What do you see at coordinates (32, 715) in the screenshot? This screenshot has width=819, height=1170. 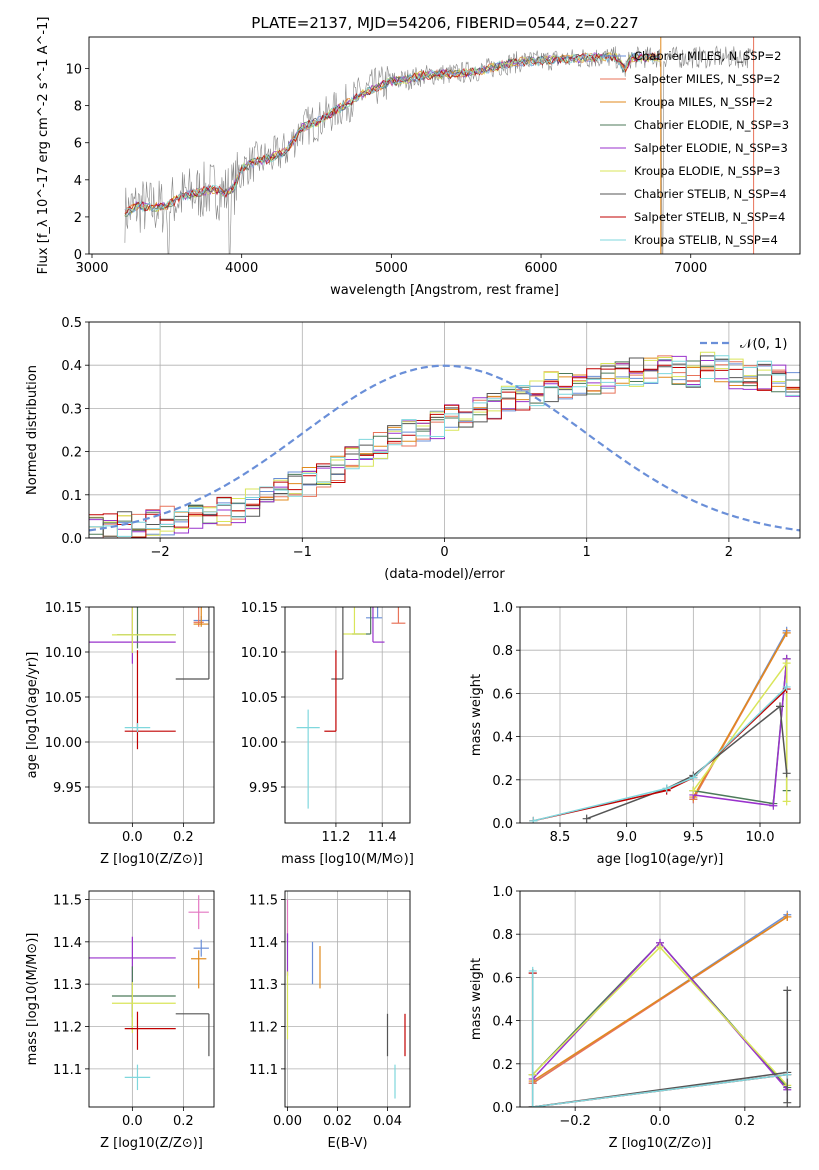 I see `y-axis-label: age [log10(age/yr)]` at bounding box center [32, 715].